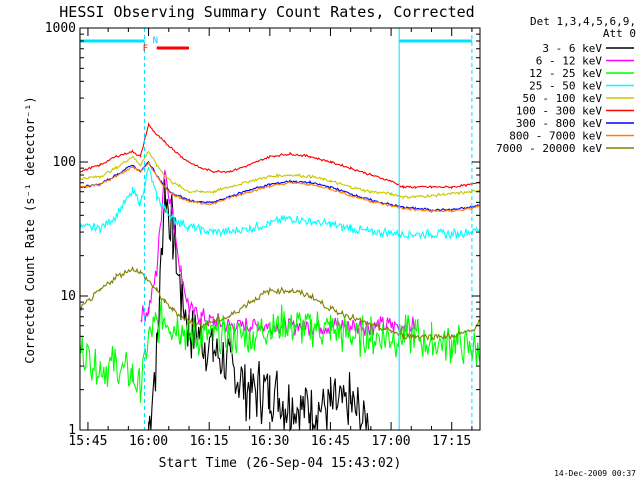  I want to click on x-tick-label: 16:30, so click(269, 441).